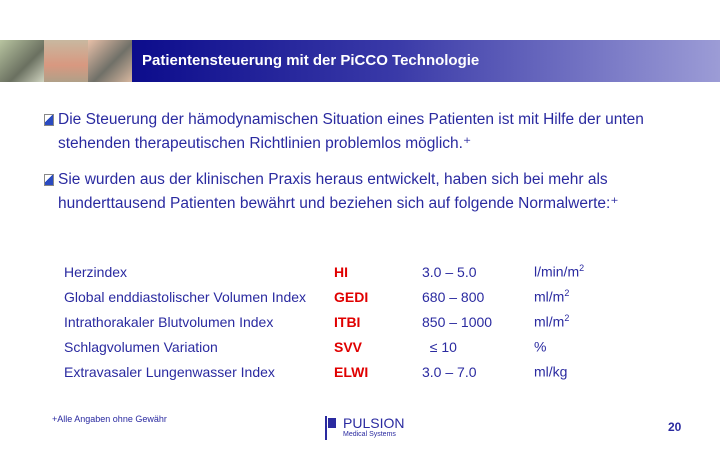 The height and width of the screenshot is (450, 720). I want to click on normal-range: 3.0 – 7.0, so click(449, 371).